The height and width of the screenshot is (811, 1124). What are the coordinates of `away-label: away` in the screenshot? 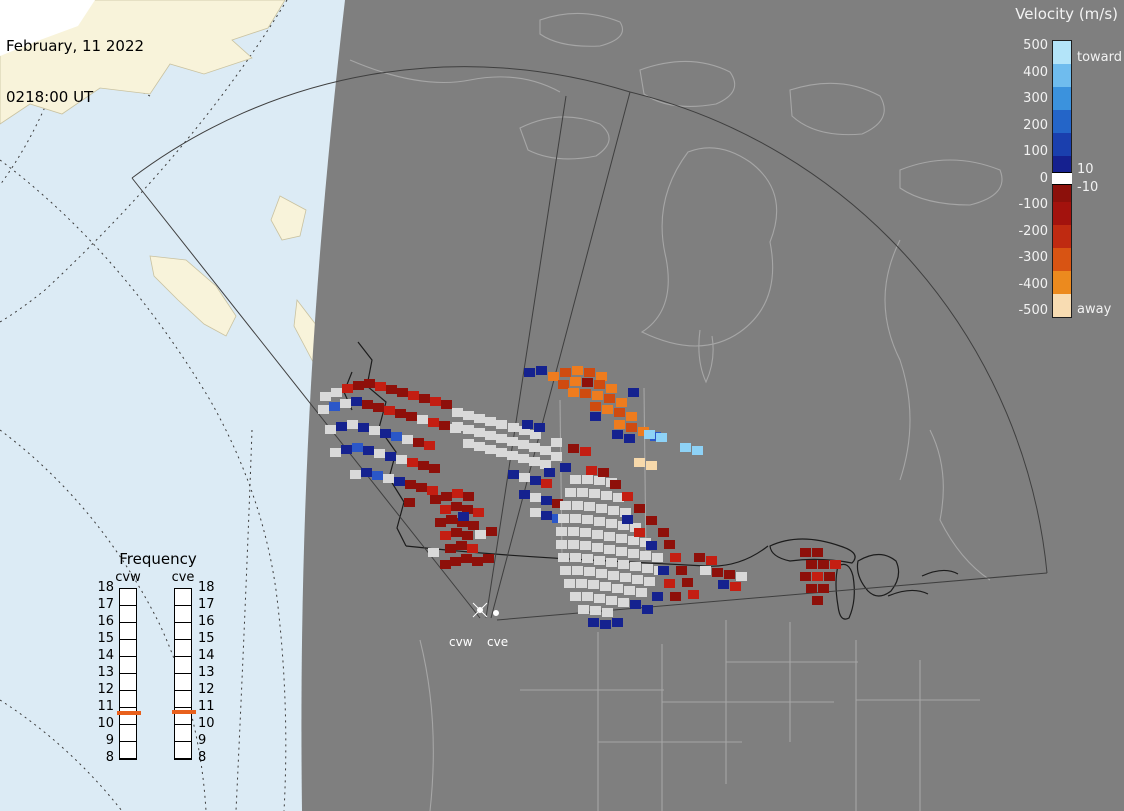 It's located at (1094, 309).